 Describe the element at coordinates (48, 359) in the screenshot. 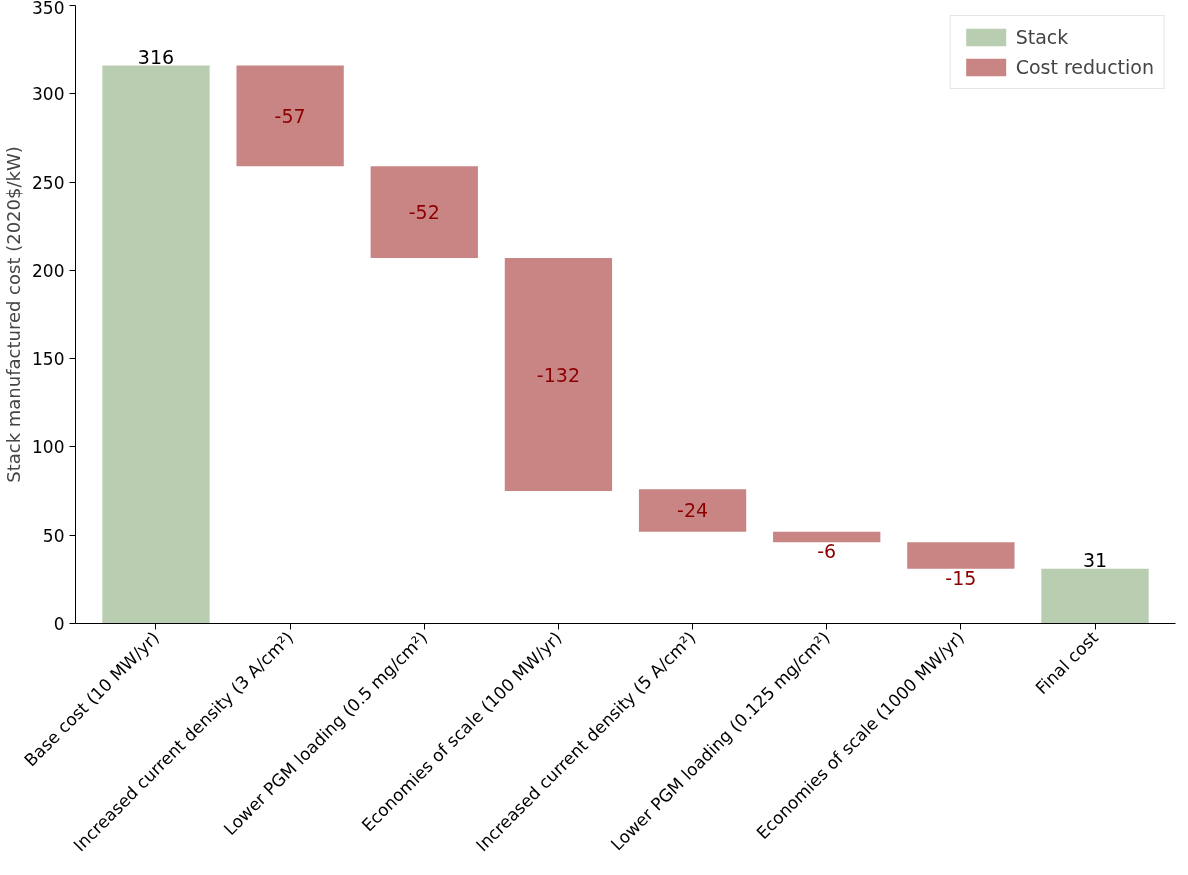

I see `y-tick-label: 150` at that location.